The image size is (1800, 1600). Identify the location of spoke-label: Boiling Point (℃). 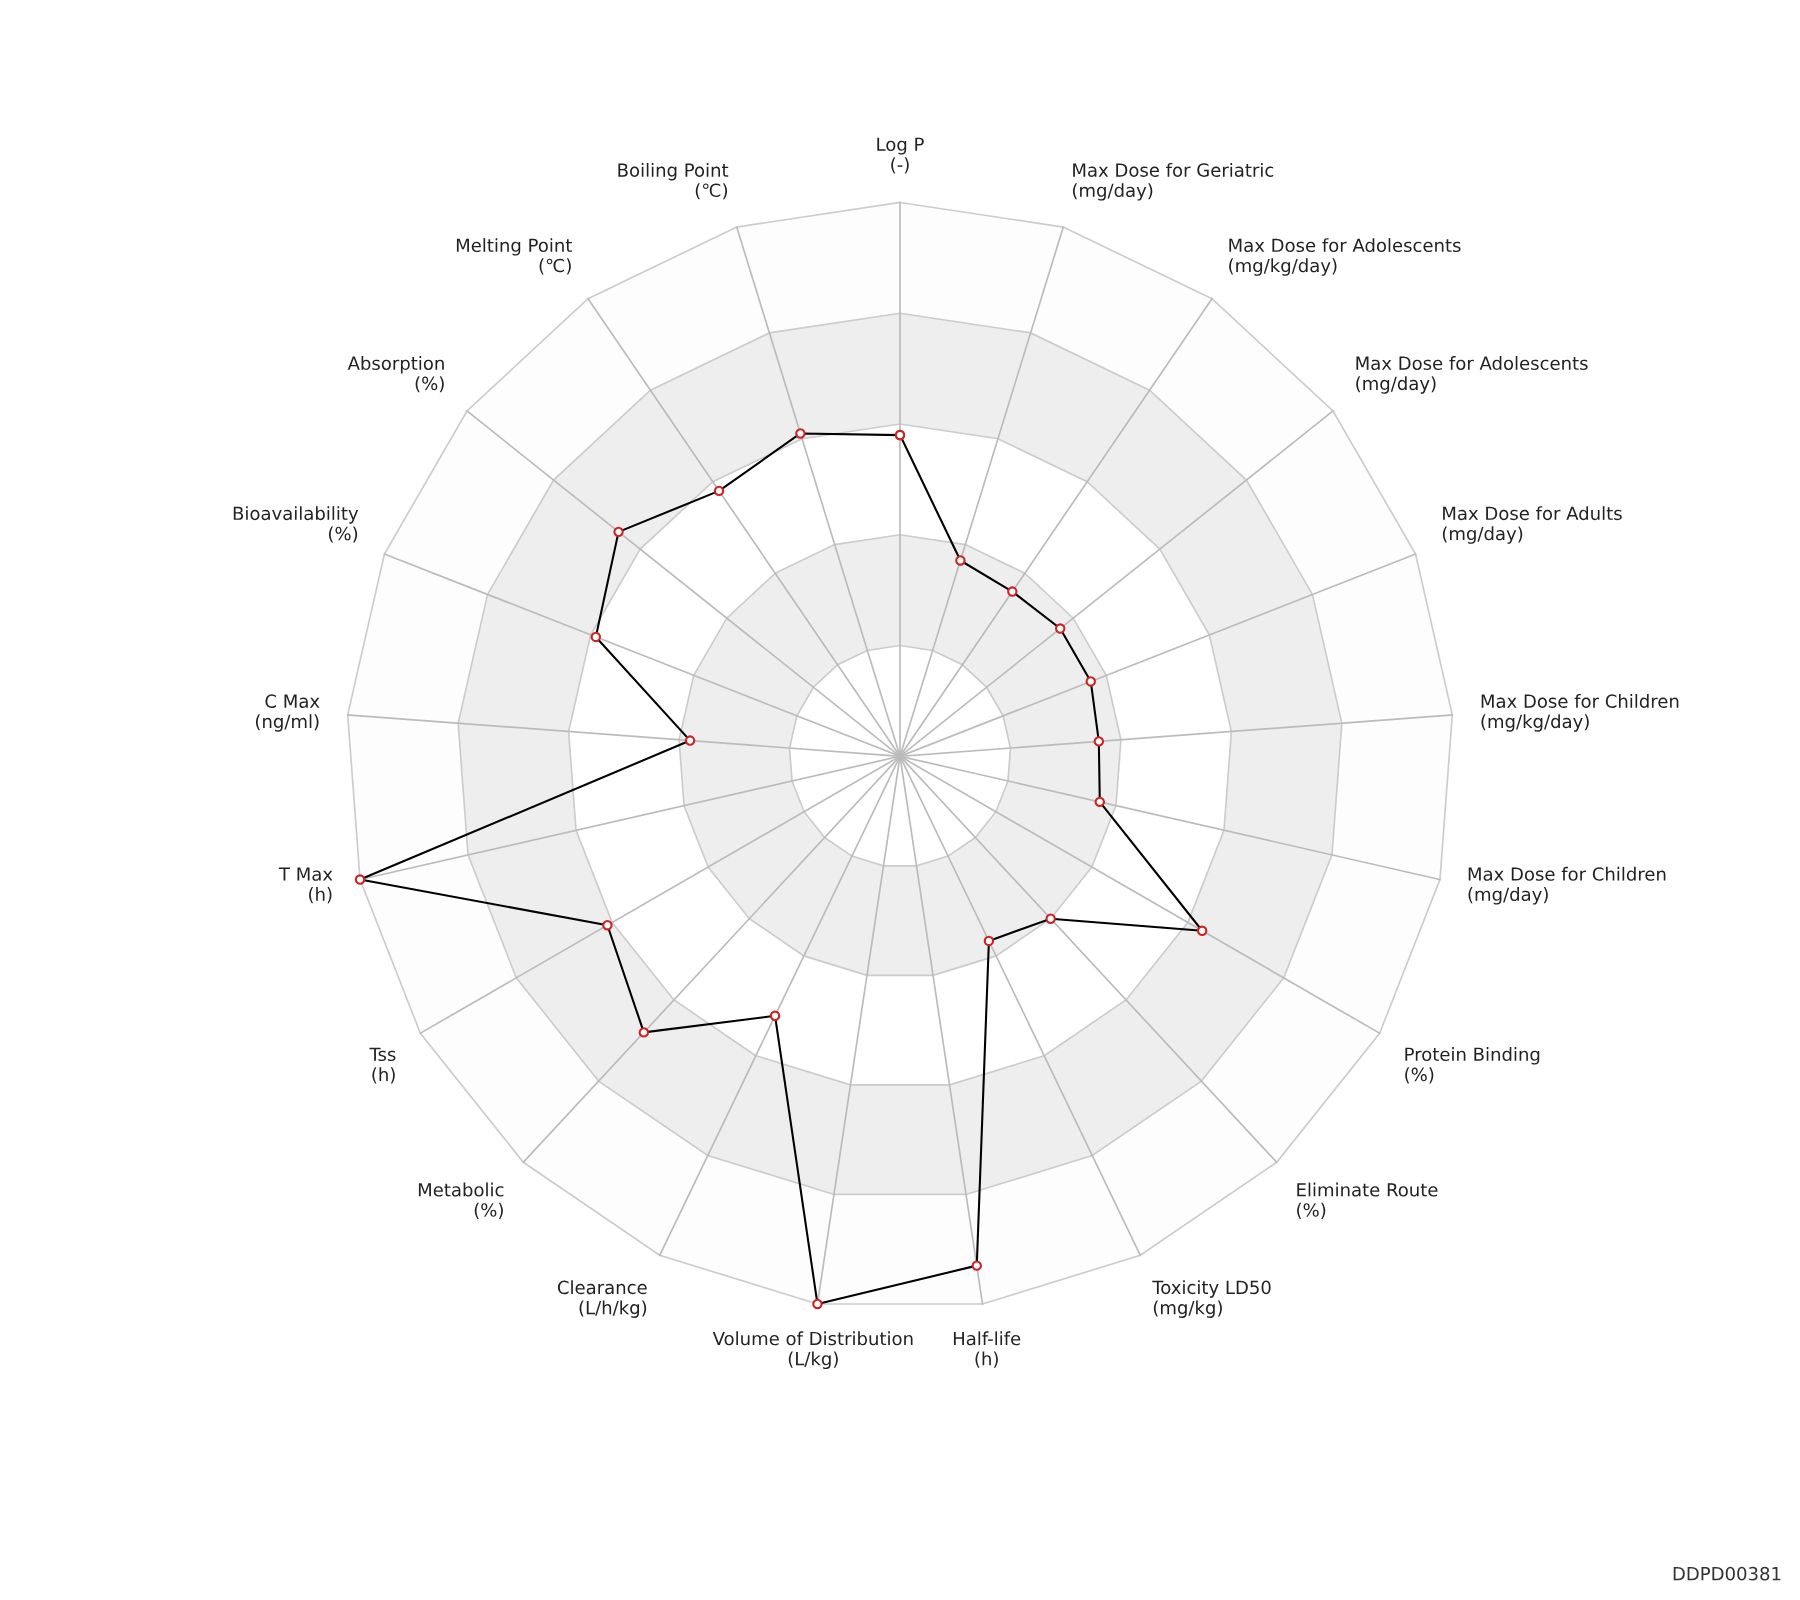
(673, 181).